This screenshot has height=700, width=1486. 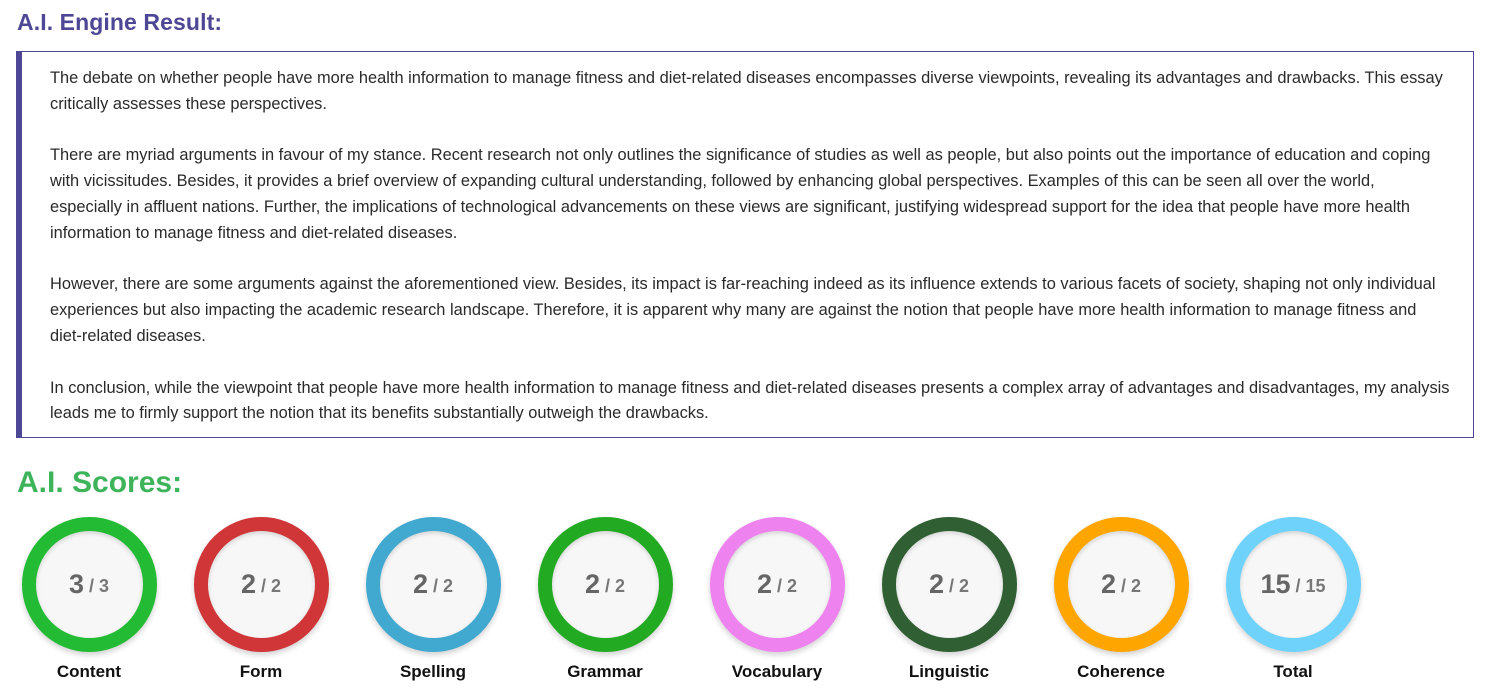 I want to click on score-label: Form, so click(x=261, y=671).